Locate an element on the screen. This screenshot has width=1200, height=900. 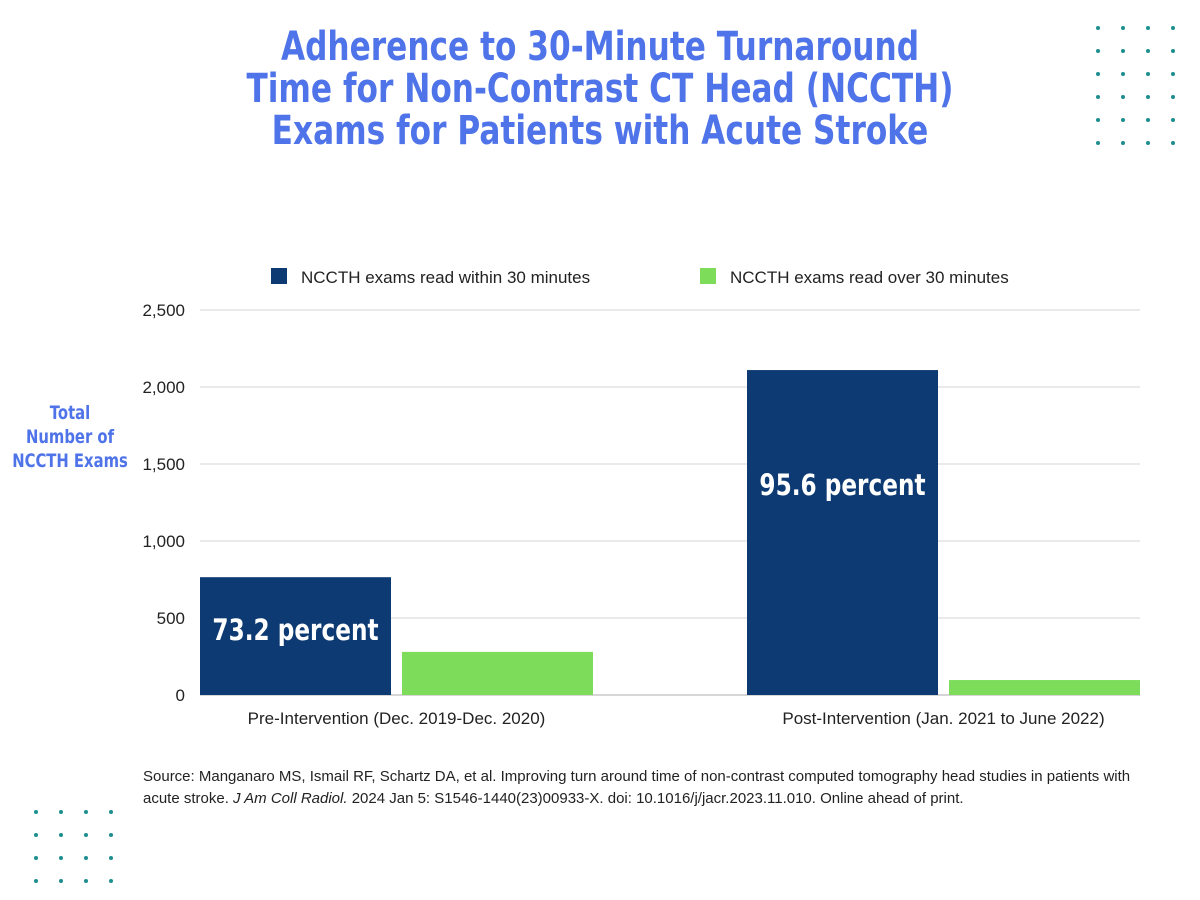
x-category-label: Pre-Intervention (Dec. 2019-Dec. 2020) is located at coordinates (397, 718).